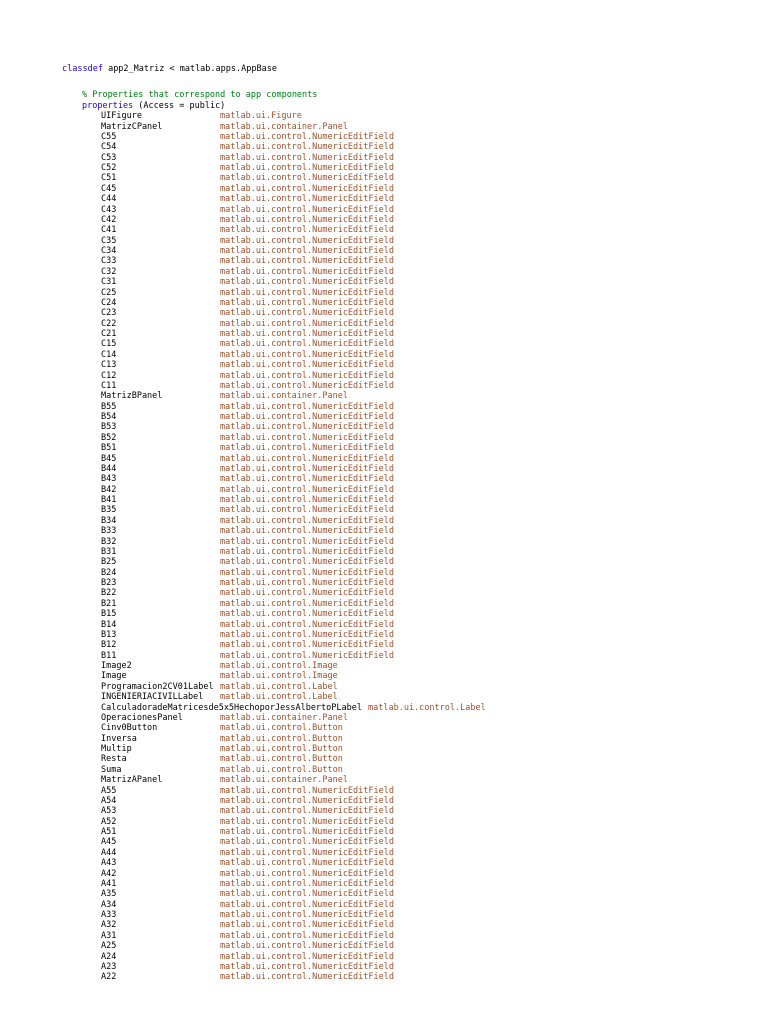  What do you see at coordinates (109, 199) in the screenshot?
I see `property-name: C44` at bounding box center [109, 199].